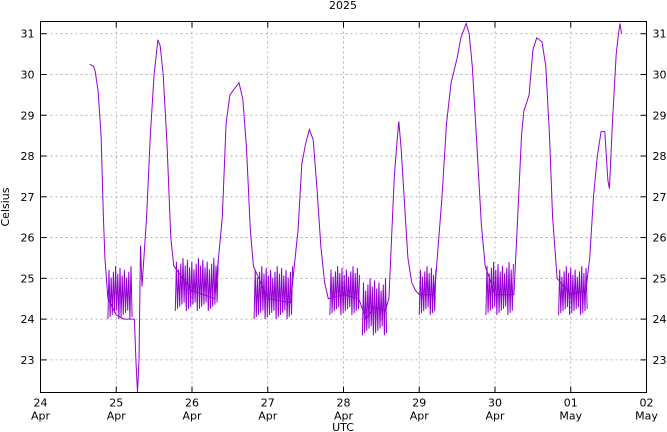 The image size is (667, 432). I want to click on y-tick-label: 24, so click(28, 319).